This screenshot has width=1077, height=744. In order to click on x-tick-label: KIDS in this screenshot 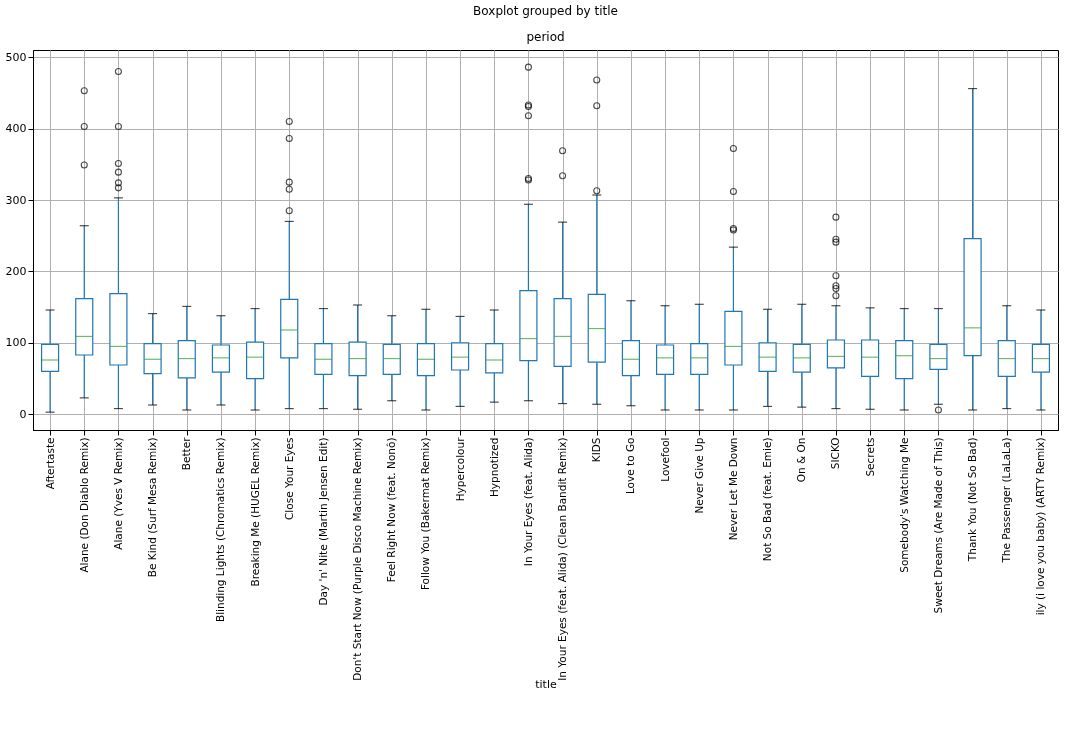, I will do `click(596, 450)`.